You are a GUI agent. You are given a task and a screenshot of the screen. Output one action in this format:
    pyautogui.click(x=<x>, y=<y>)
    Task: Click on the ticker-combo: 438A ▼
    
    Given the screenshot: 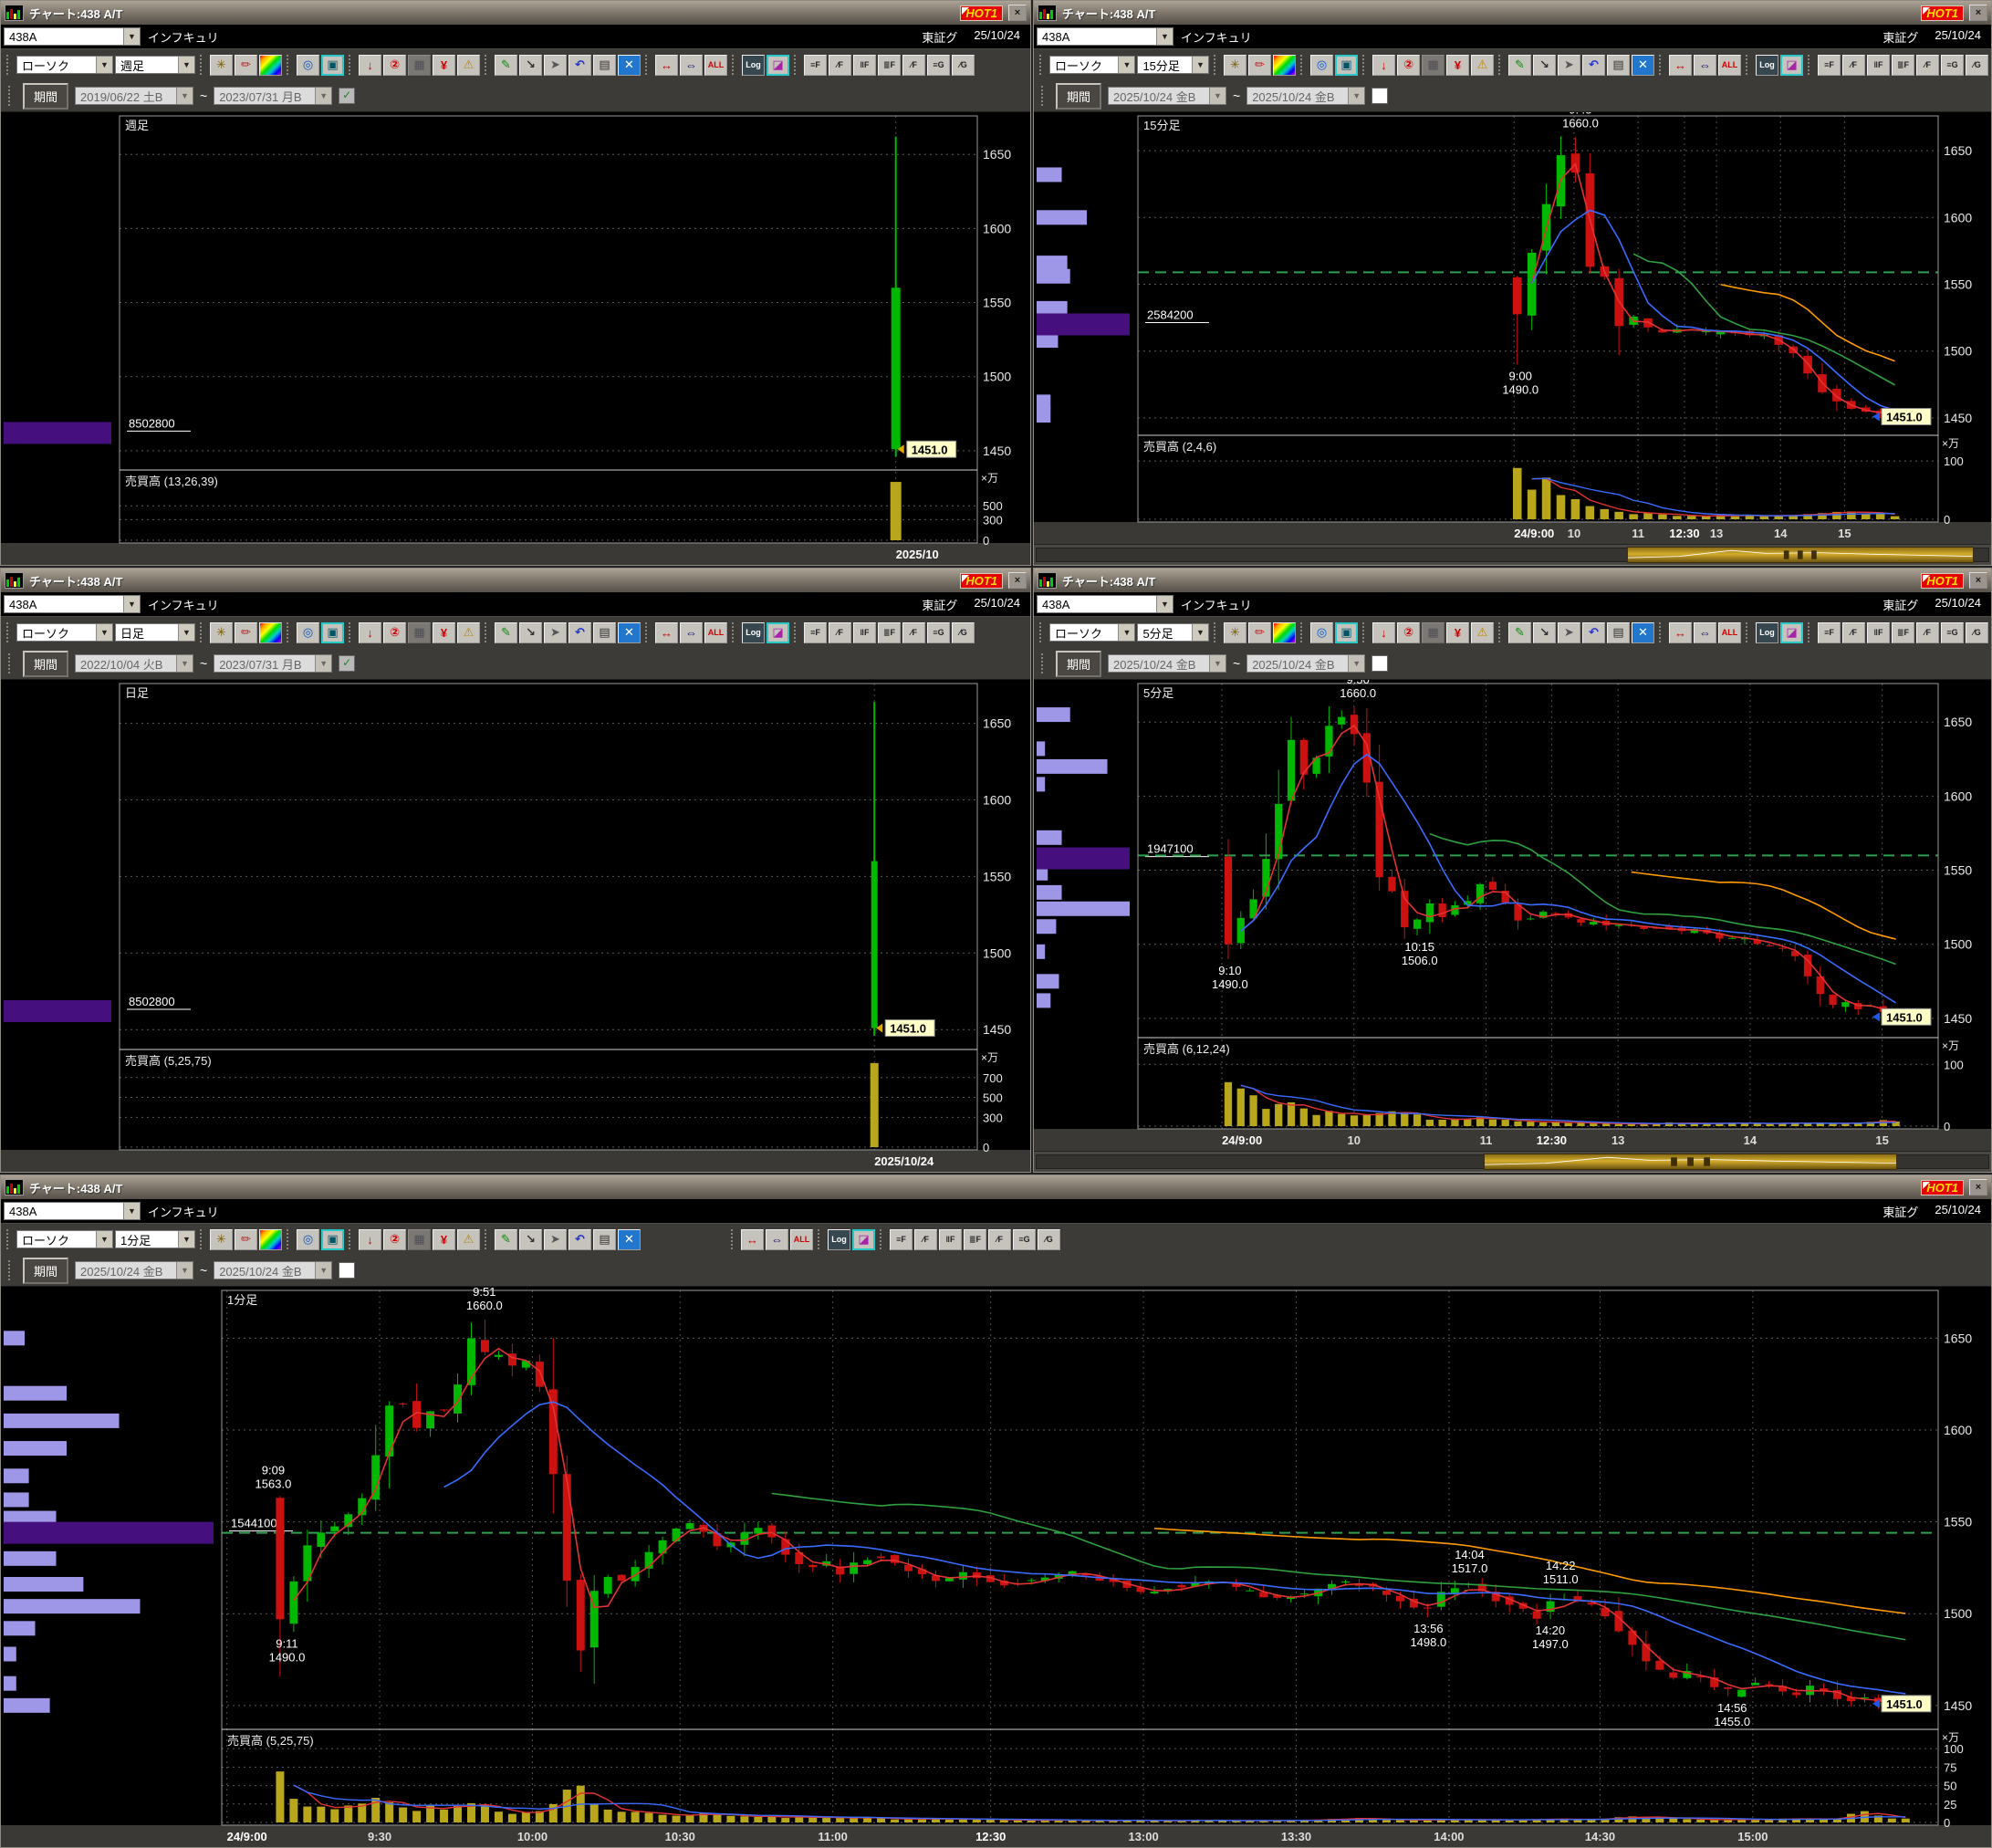 What is the action you would take?
    pyautogui.click(x=1105, y=604)
    